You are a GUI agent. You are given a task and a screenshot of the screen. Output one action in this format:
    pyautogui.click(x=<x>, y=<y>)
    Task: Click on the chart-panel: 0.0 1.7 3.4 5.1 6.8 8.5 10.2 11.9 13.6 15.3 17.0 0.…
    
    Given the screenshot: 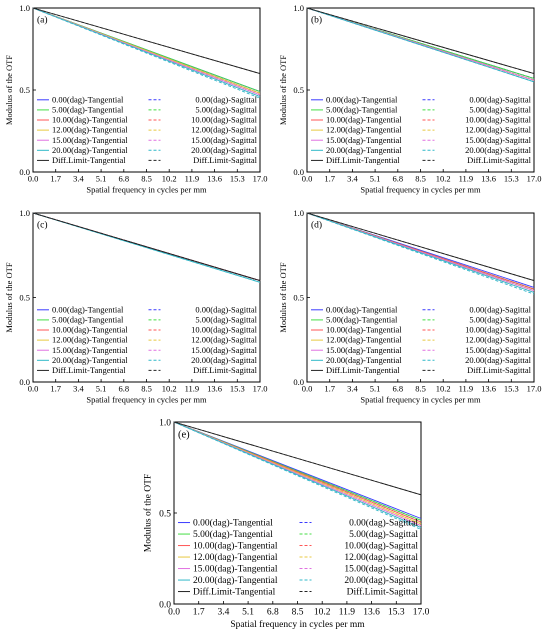 What is the action you would take?
    pyautogui.click(x=136, y=98)
    